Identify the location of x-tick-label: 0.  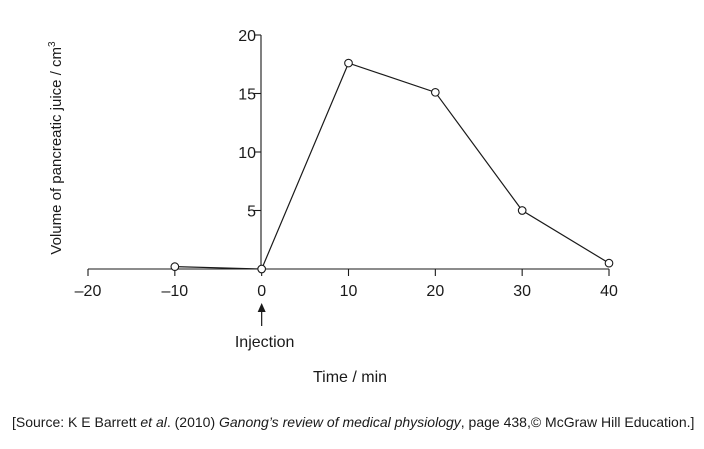
(261, 291).